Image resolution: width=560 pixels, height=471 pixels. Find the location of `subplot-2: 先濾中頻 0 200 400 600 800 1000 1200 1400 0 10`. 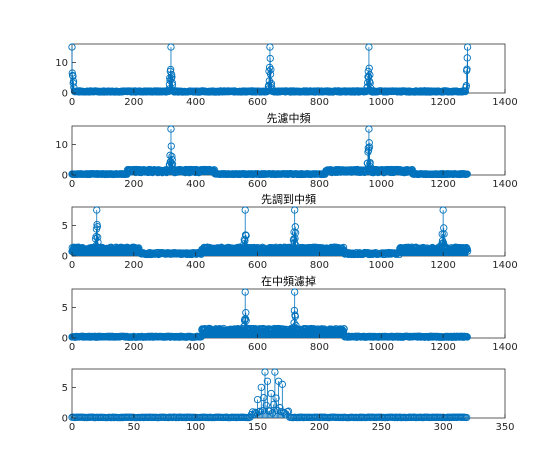

subplot-2: 先濾中頻 0 200 400 600 800 1000 1200 1400 0 10 is located at coordinates (286, 150).